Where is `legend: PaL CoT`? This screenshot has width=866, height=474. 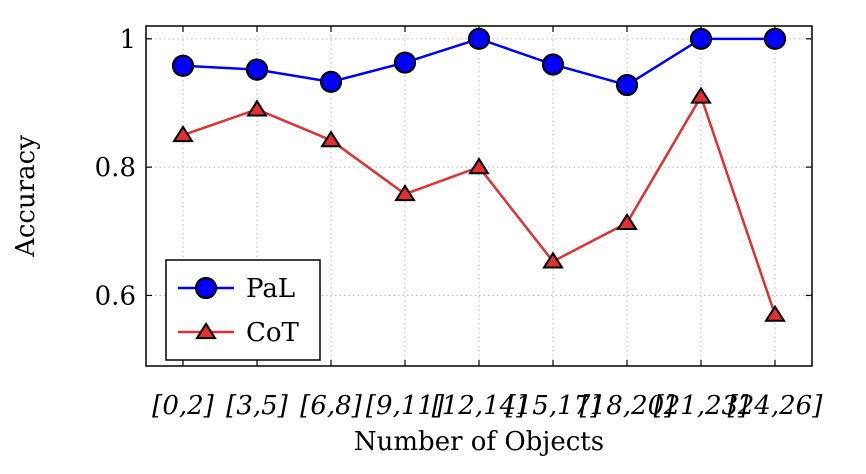 legend: PaL CoT is located at coordinates (243, 310).